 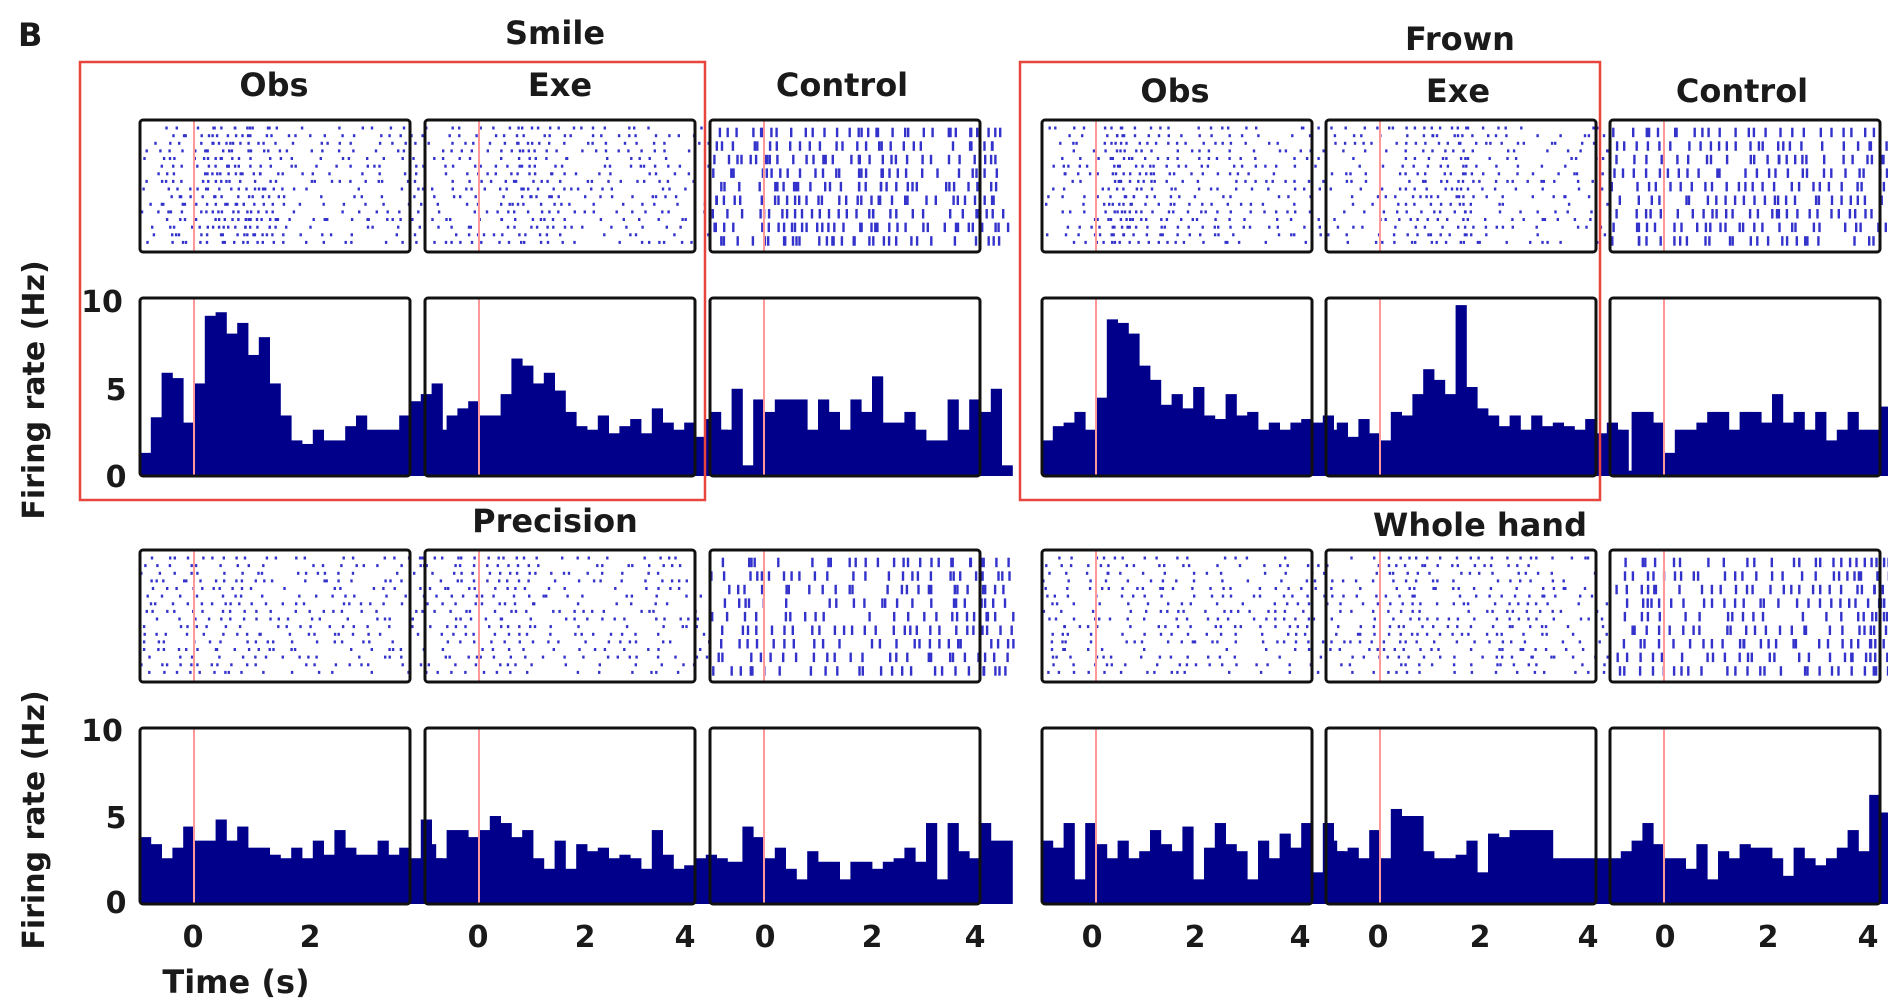 What do you see at coordinates (102, 731) in the screenshot?
I see `y-tick-label: 10` at bounding box center [102, 731].